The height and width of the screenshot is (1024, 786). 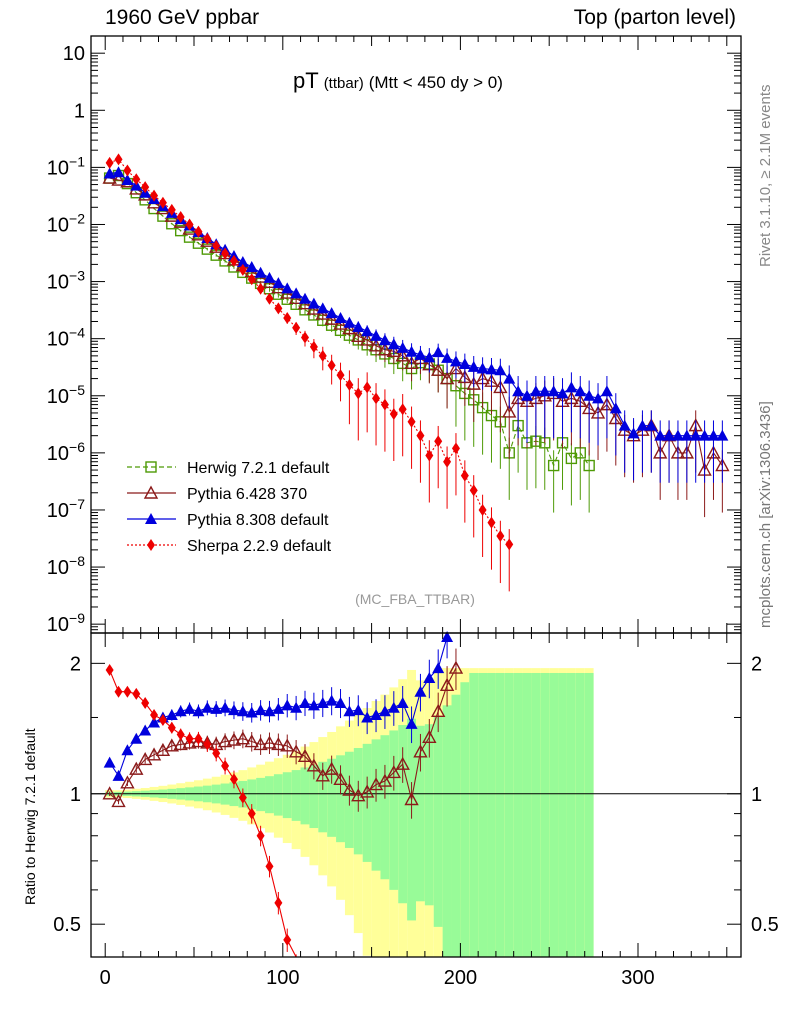 What do you see at coordinates (67, 925) in the screenshot?
I see `ratio-y-tick-label: 0.5` at bounding box center [67, 925].